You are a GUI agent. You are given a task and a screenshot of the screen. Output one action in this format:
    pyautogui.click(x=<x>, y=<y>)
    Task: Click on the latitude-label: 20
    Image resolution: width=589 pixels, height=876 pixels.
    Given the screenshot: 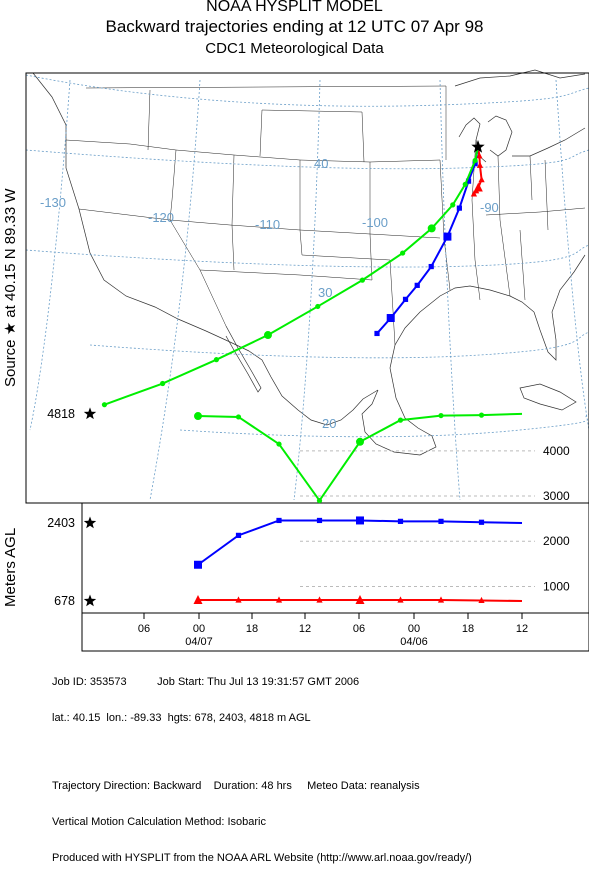 What is the action you would take?
    pyautogui.click(x=329, y=423)
    